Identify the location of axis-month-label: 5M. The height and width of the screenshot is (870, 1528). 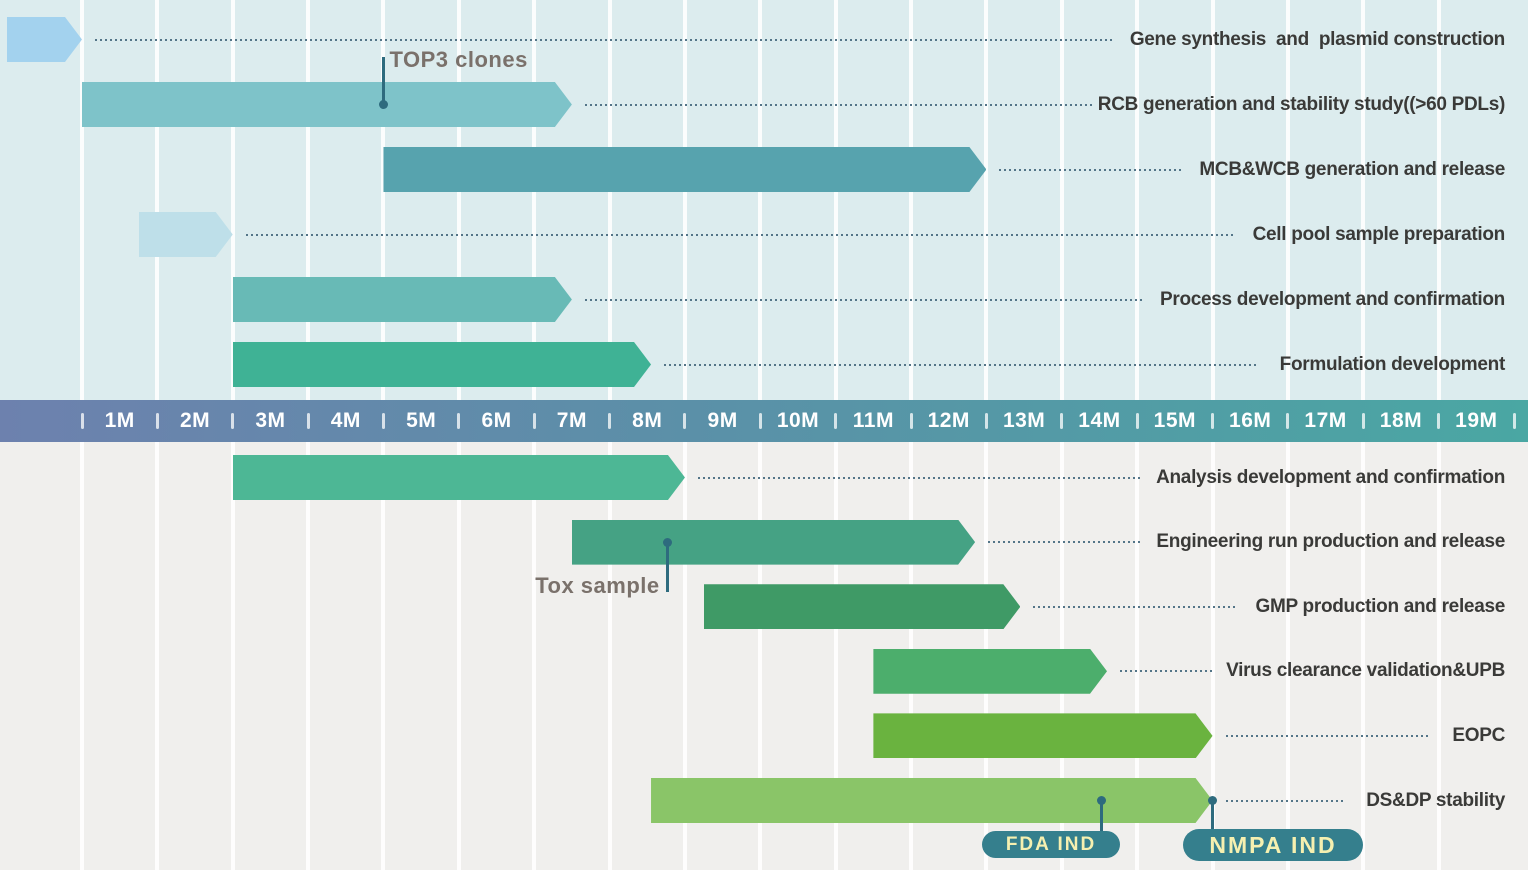
(421, 420).